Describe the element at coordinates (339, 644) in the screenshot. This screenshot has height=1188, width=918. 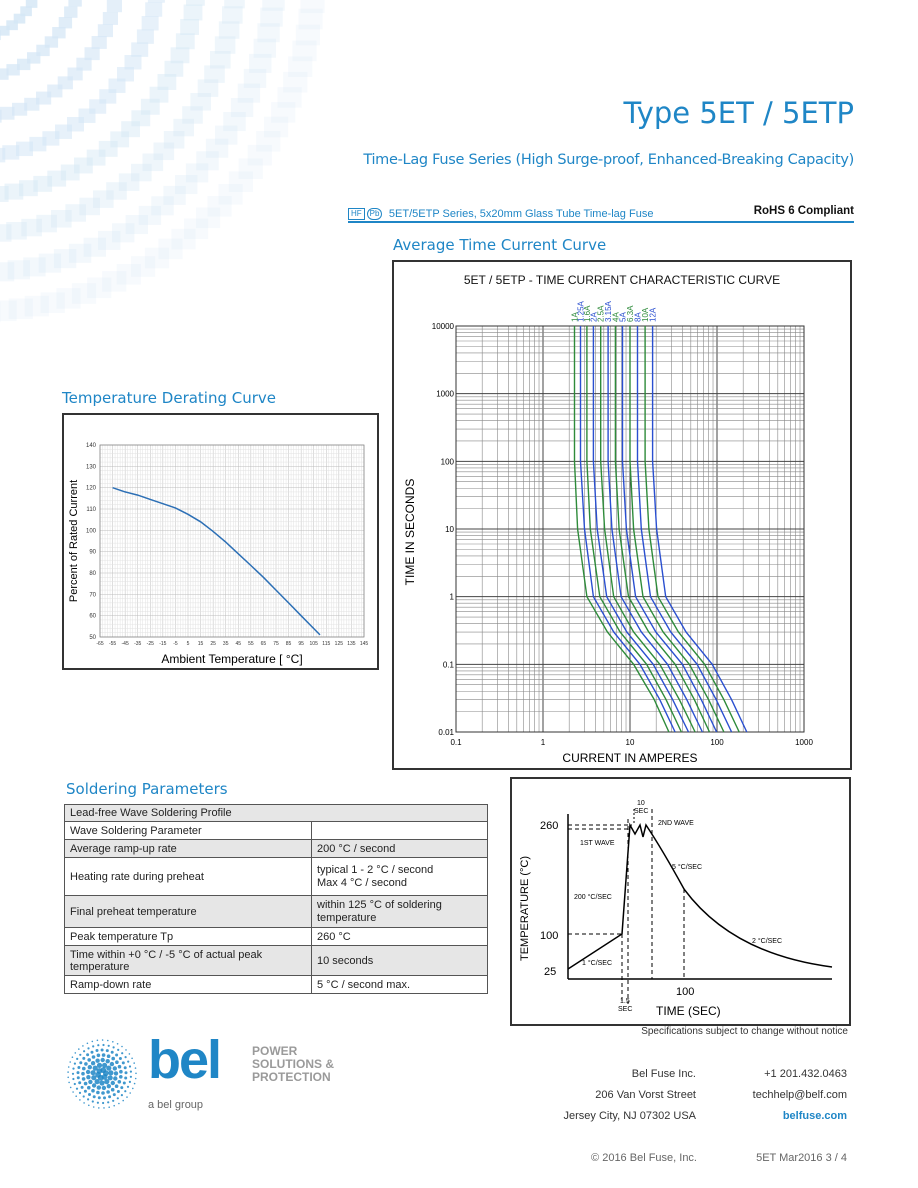
I see `x-tick-label: 125` at that location.